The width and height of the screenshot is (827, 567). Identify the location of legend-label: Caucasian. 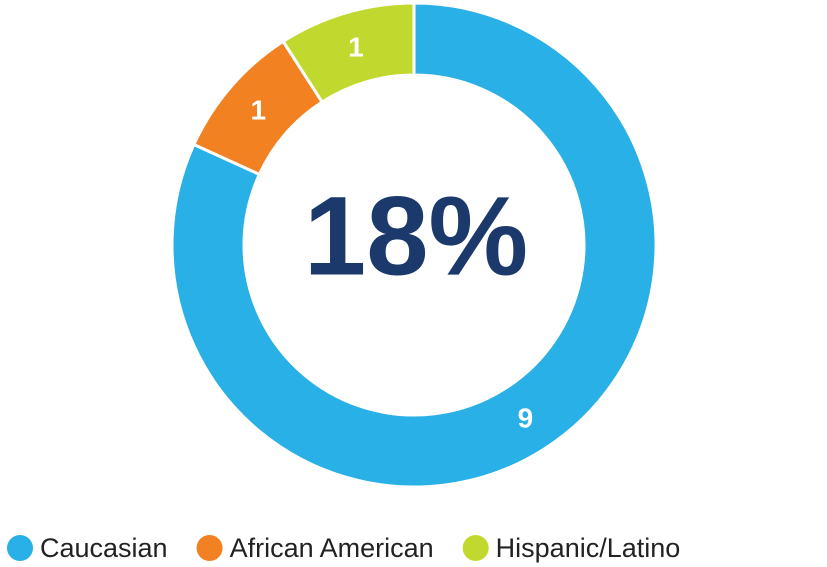
(104, 548).